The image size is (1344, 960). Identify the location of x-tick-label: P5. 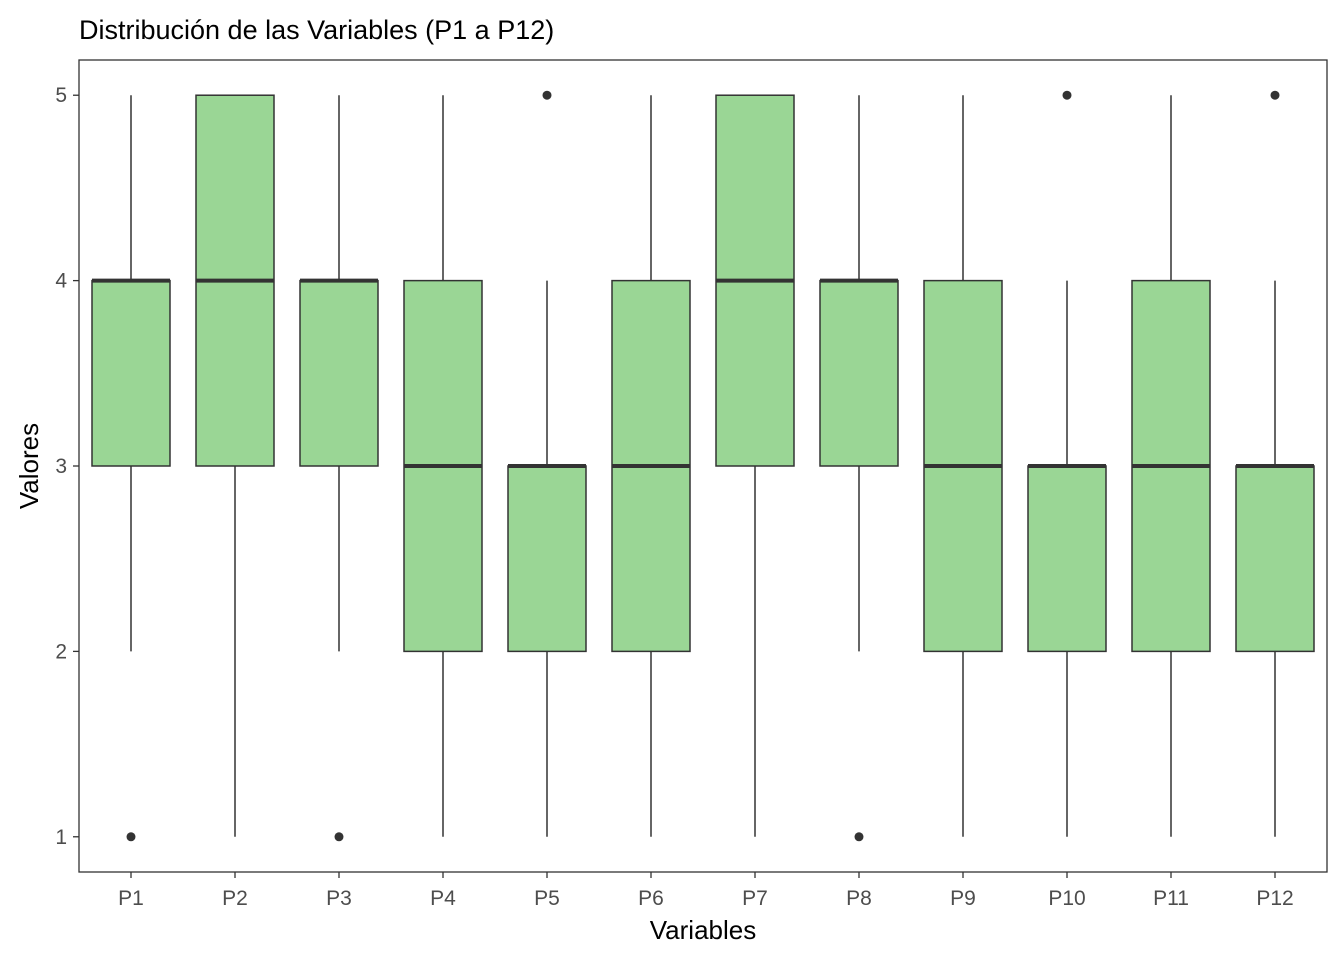
(547, 898).